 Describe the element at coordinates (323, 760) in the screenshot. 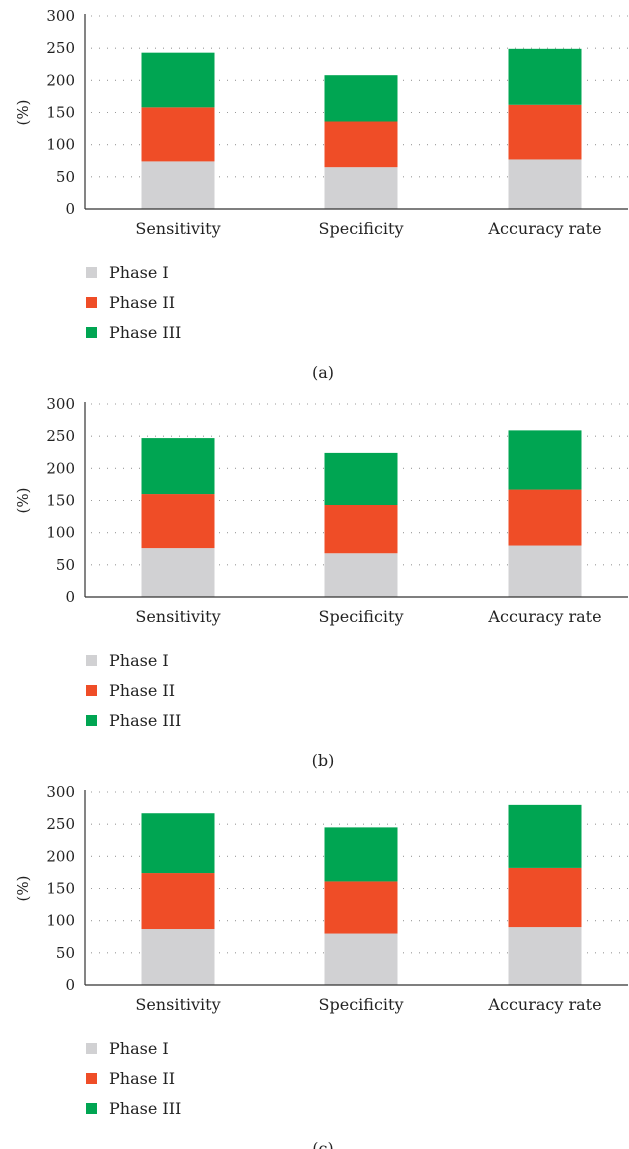

I see `panel-label: (b)` at that location.